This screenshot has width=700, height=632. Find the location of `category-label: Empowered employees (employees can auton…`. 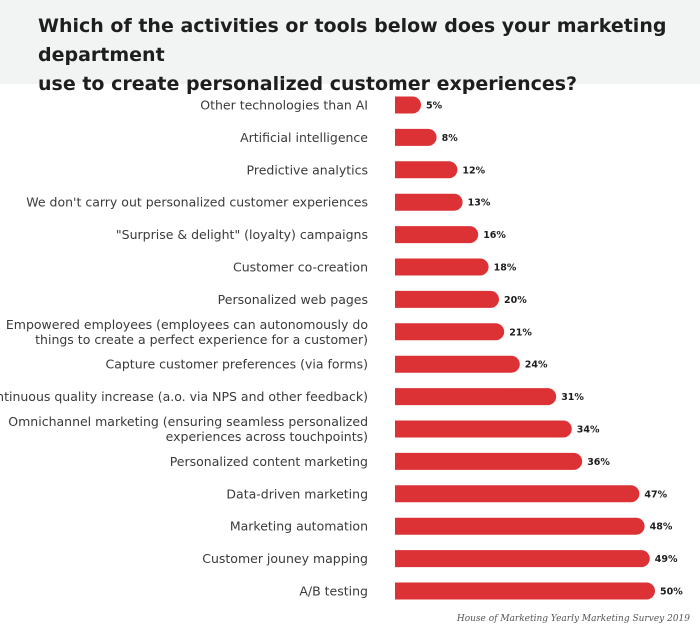

category-label: Empowered employees (employees can auton… is located at coordinates (187, 324).